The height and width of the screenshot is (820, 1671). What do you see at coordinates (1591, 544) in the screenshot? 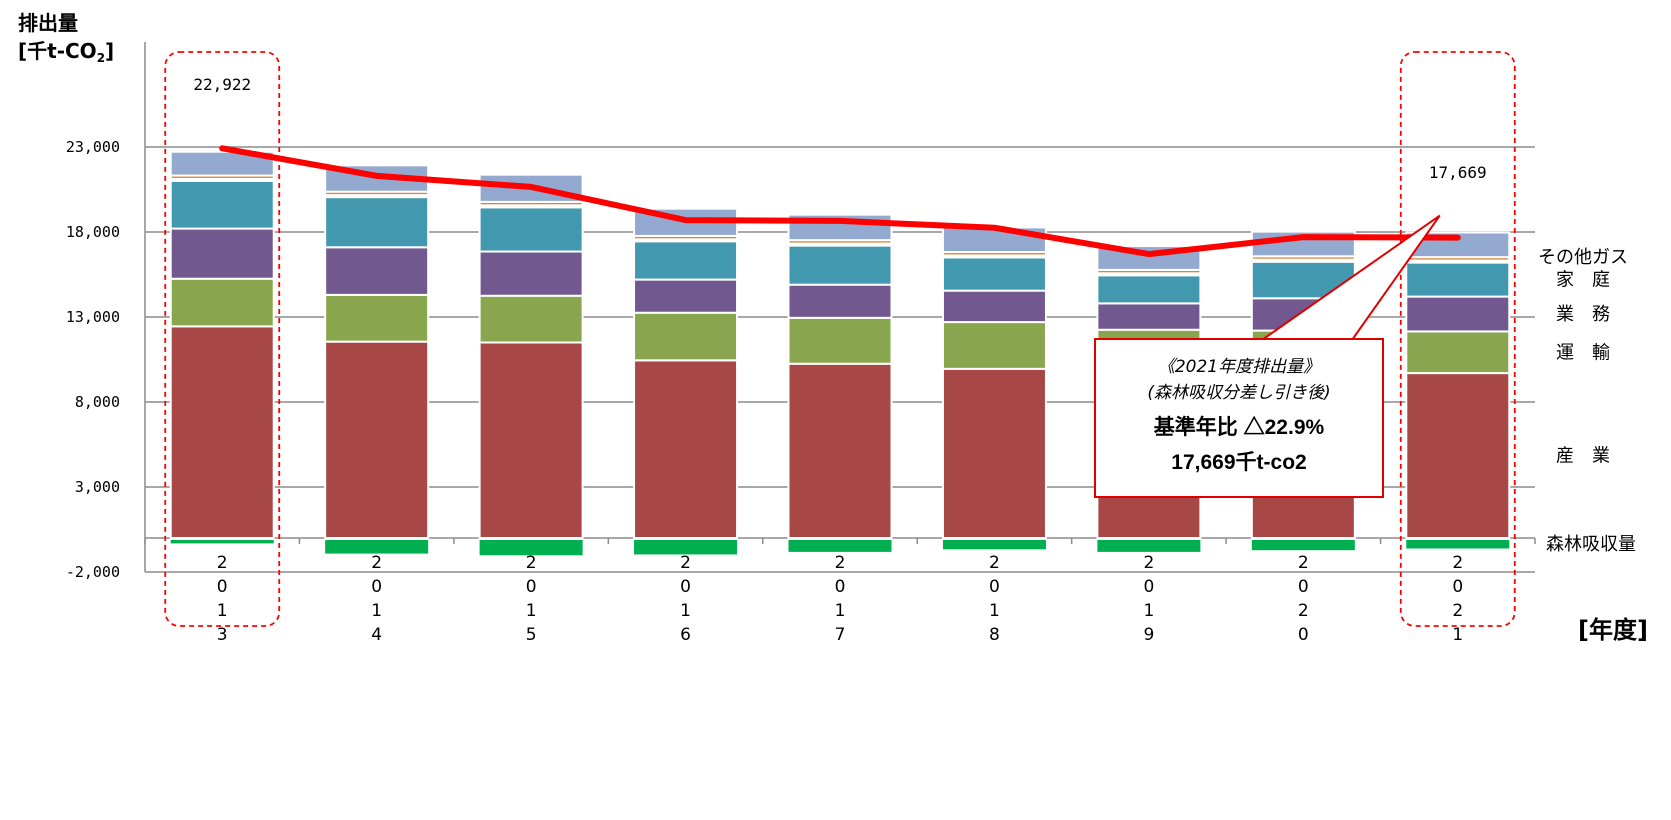
I see `legend-label-forest: 森林吸収量` at bounding box center [1591, 544].